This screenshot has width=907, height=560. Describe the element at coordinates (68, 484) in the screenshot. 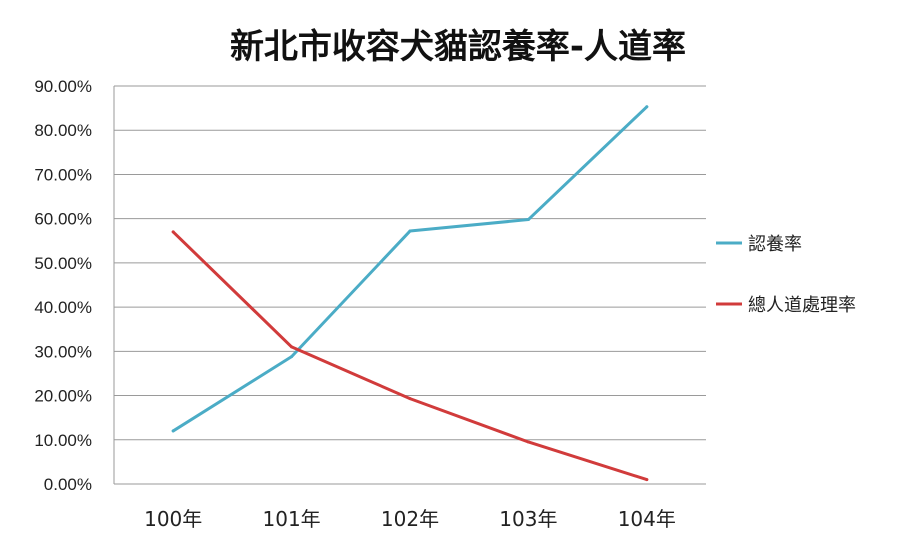

I see `y-tick-label: 0.00%` at that location.